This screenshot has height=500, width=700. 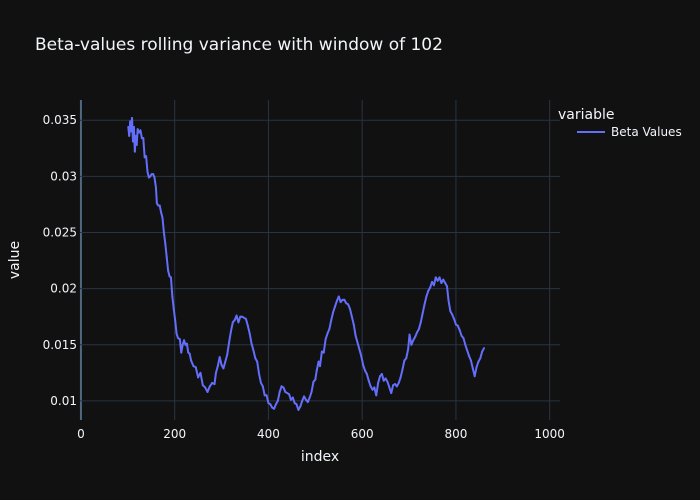 I want to click on x-tick-label-600: 600, so click(x=362, y=434).